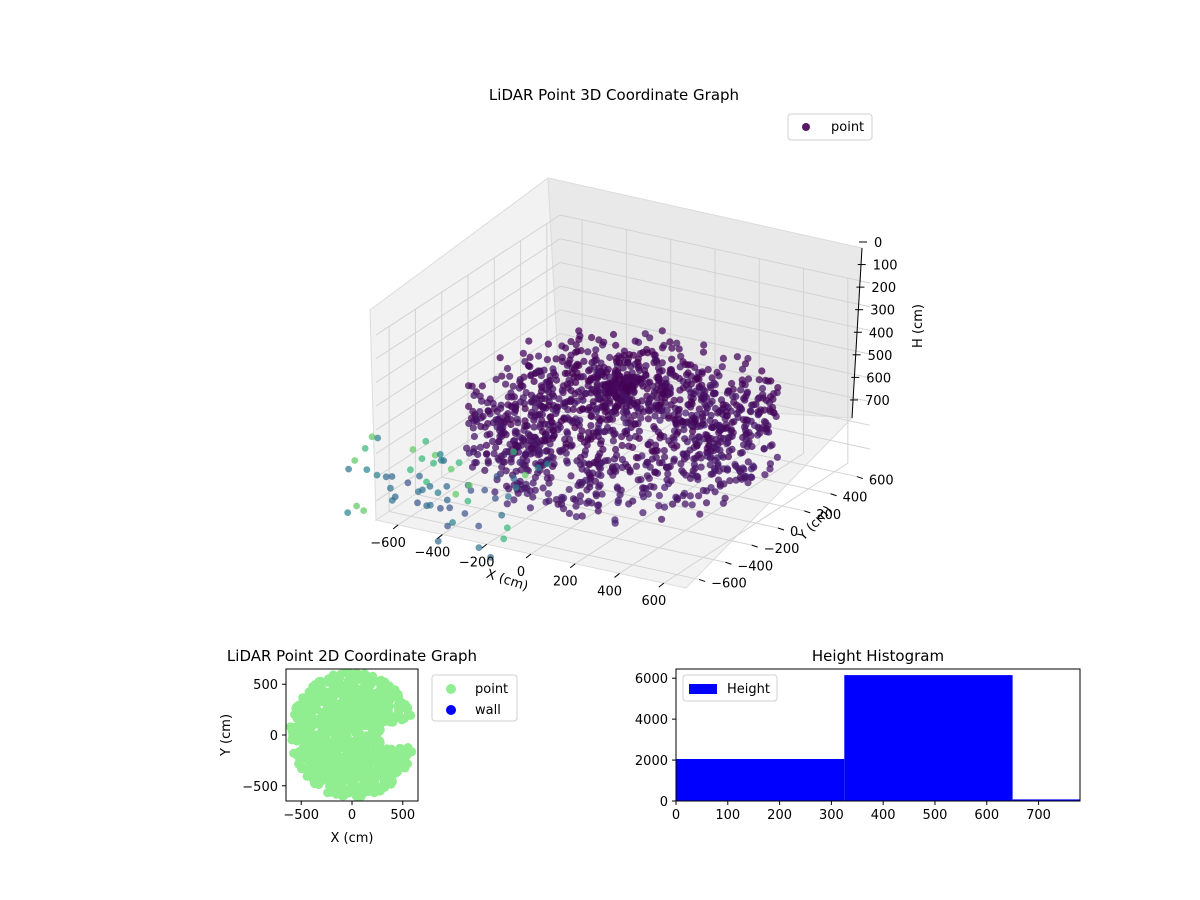 This screenshot has height=900, width=1200. What do you see at coordinates (328, 750) in the screenshot?
I see `ticks-2d: −500 0 500 500 0 −500` at bounding box center [328, 750].